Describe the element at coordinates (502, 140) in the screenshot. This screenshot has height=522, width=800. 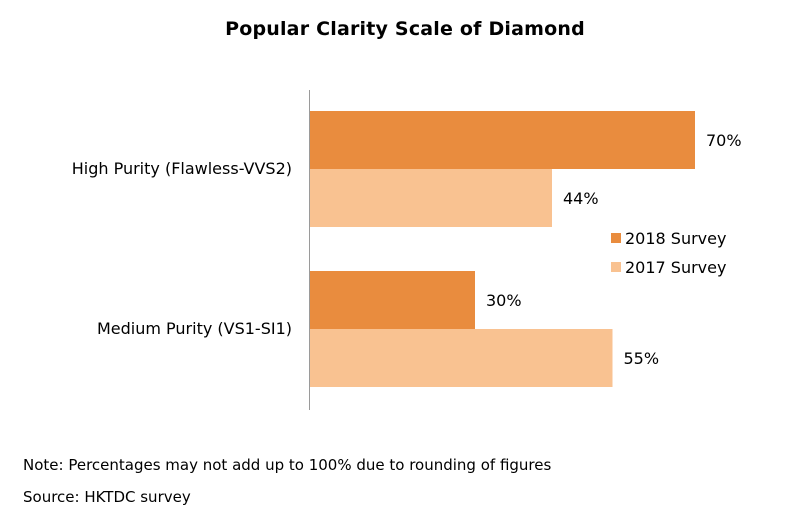
I see `bar-2018-high-purity` at that location.